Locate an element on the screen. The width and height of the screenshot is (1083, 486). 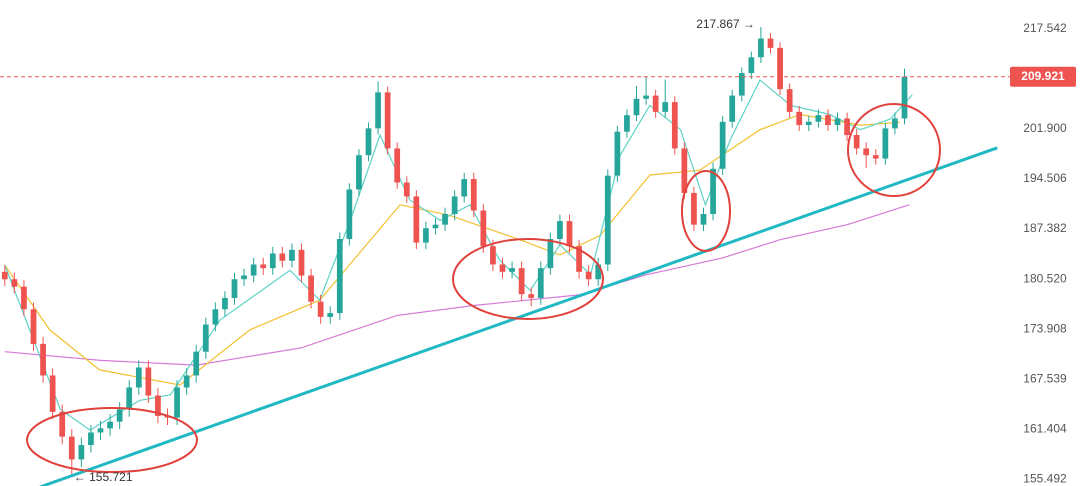
last-price-label: 209.921 is located at coordinates (1043, 76).